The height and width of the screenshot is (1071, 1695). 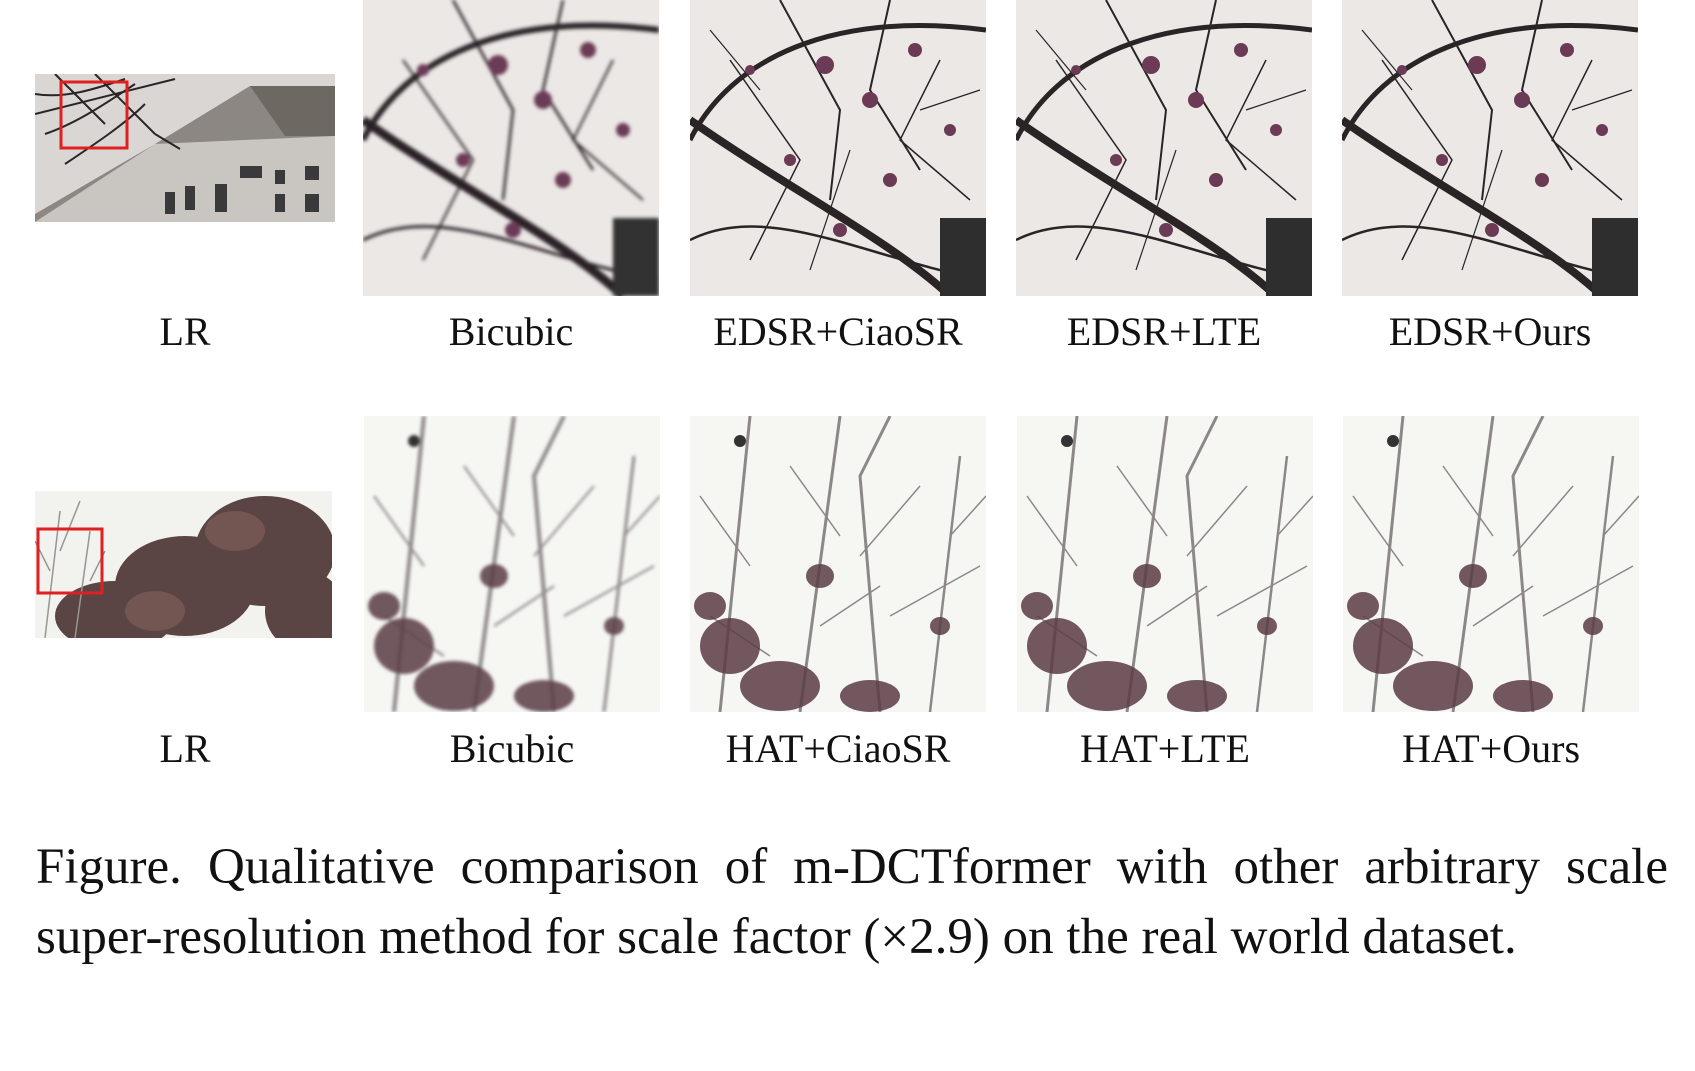 I want to click on crop-hat-ciaosr, so click(x=838, y=564).